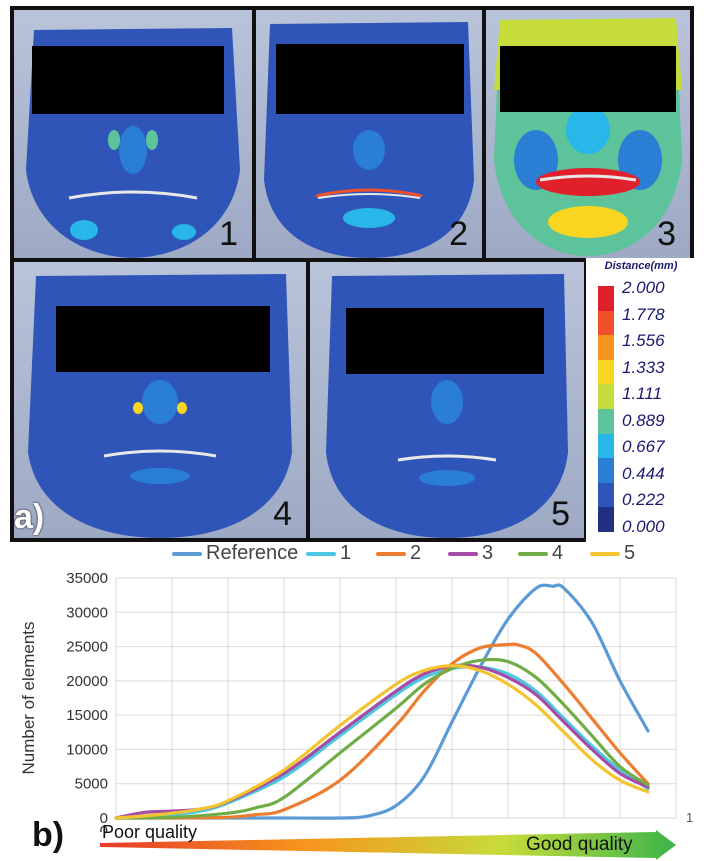 This screenshot has width=704, height=861. Describe the element at coordinates (643, 526) in the screenshot. I see `color-scale-value: 0.000` at that location.